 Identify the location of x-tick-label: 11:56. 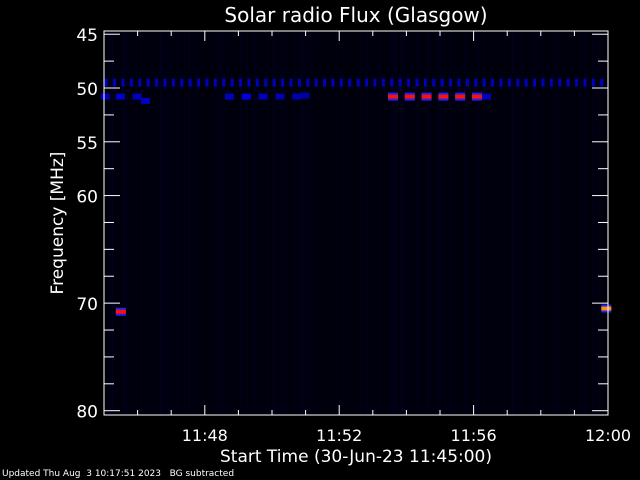
(474, 435).